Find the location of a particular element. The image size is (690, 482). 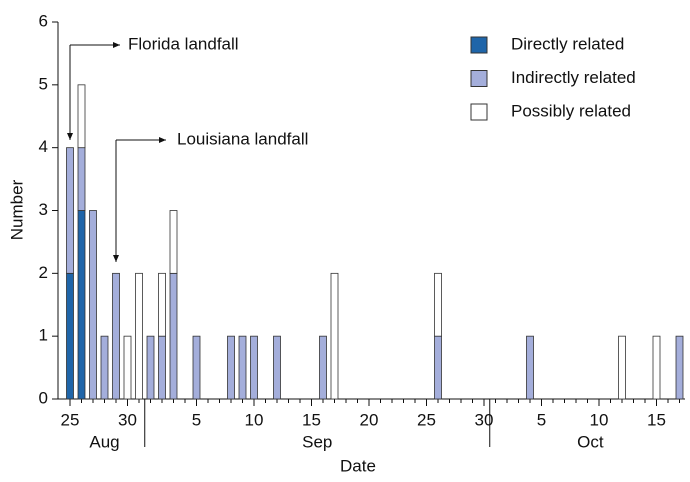

month-label: Sep is located at coordinates (317, 441).